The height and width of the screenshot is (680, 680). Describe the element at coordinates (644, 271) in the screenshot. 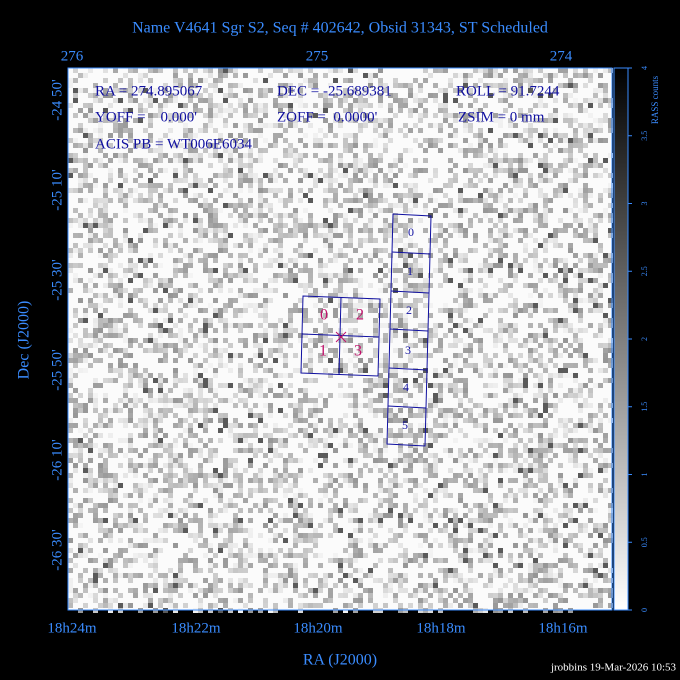

I see `colorbar-tick-label: 2.5` at that location.